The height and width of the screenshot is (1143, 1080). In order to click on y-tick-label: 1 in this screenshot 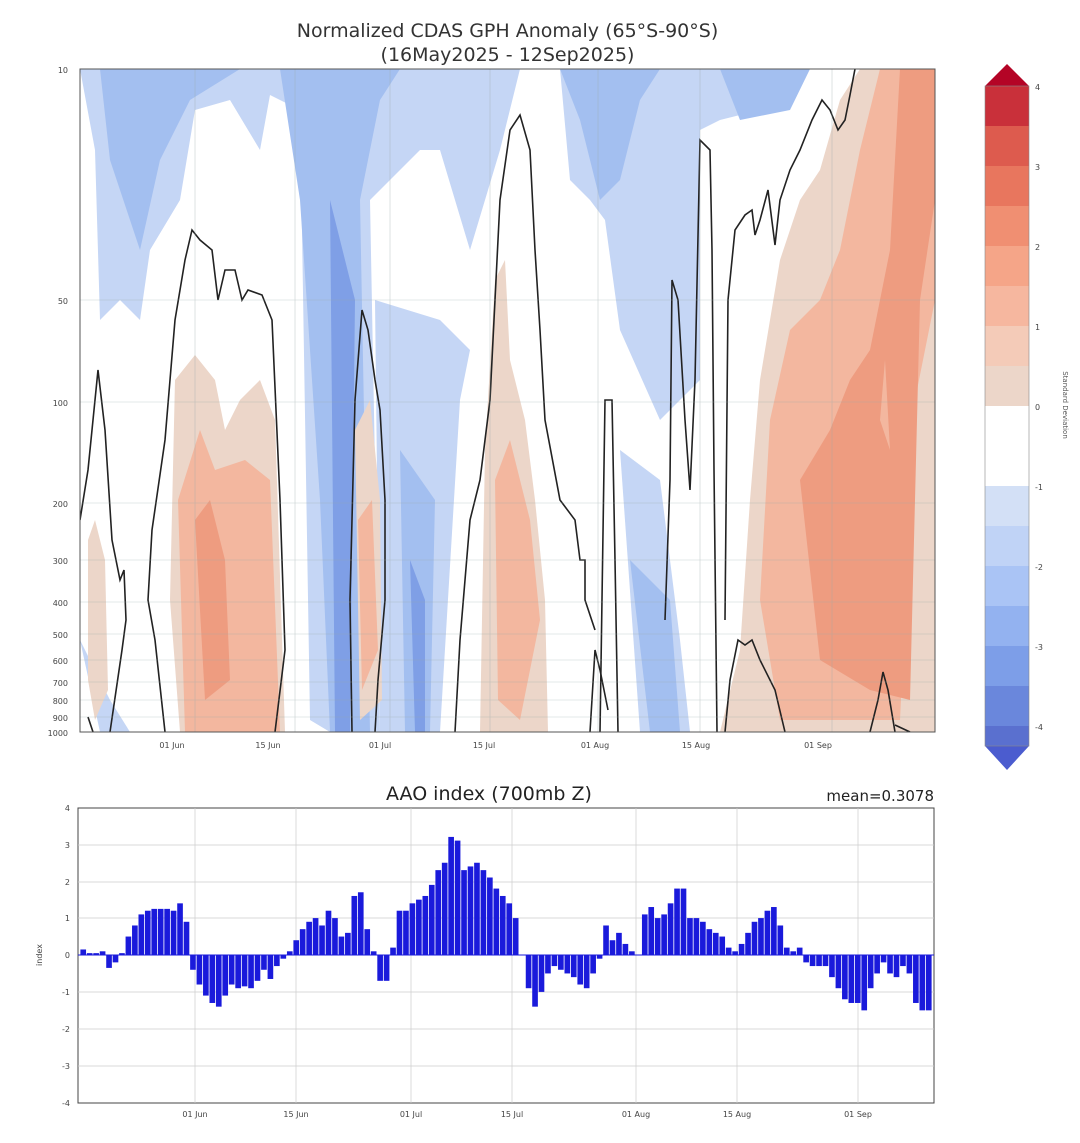, I will do `click(67, 918)`.